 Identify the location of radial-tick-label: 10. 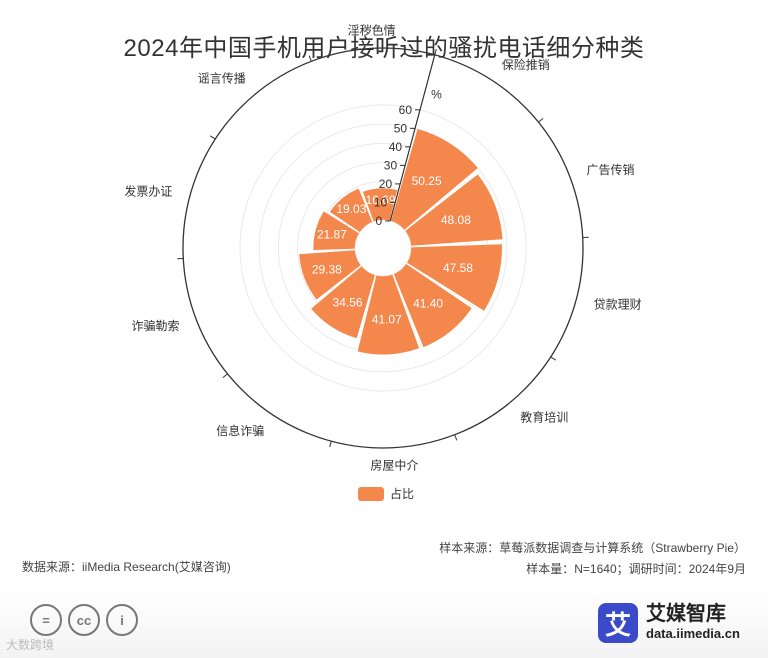
(381, 202).